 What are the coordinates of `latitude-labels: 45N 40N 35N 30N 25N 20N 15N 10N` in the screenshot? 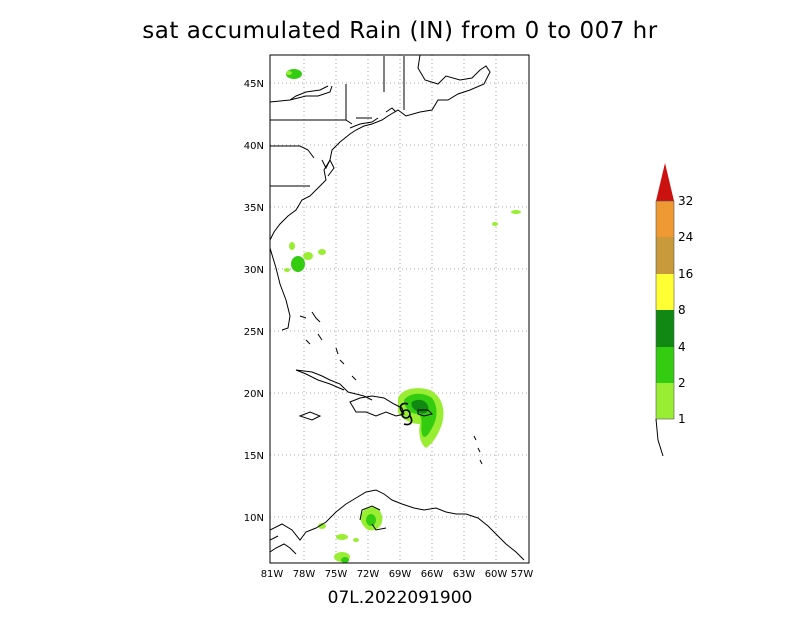 It's located at (254, 301).